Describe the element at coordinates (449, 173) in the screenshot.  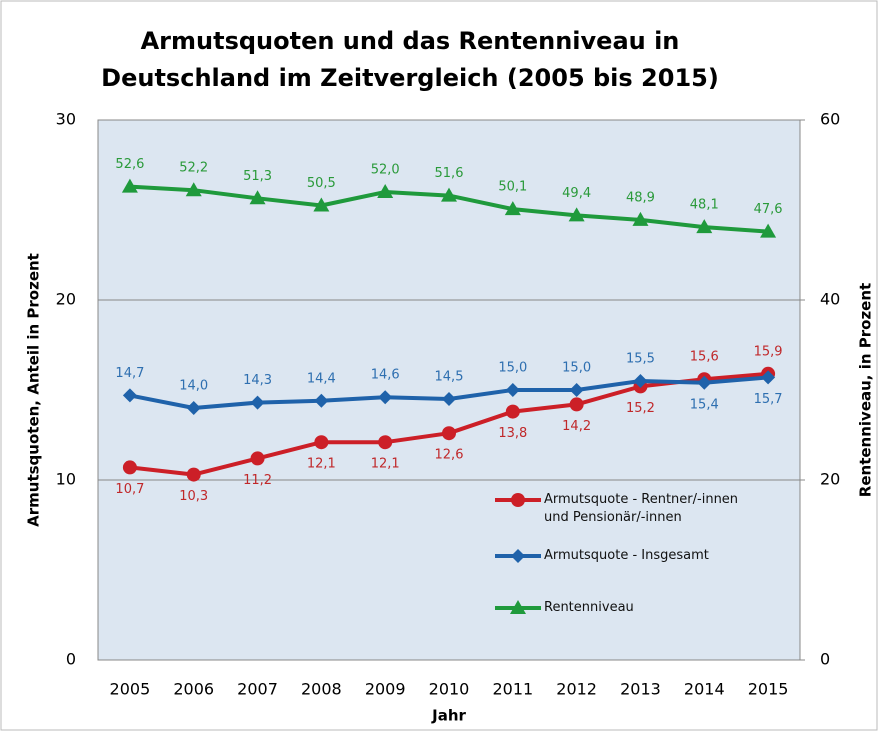
I see `data-label: 51,6` at that location.